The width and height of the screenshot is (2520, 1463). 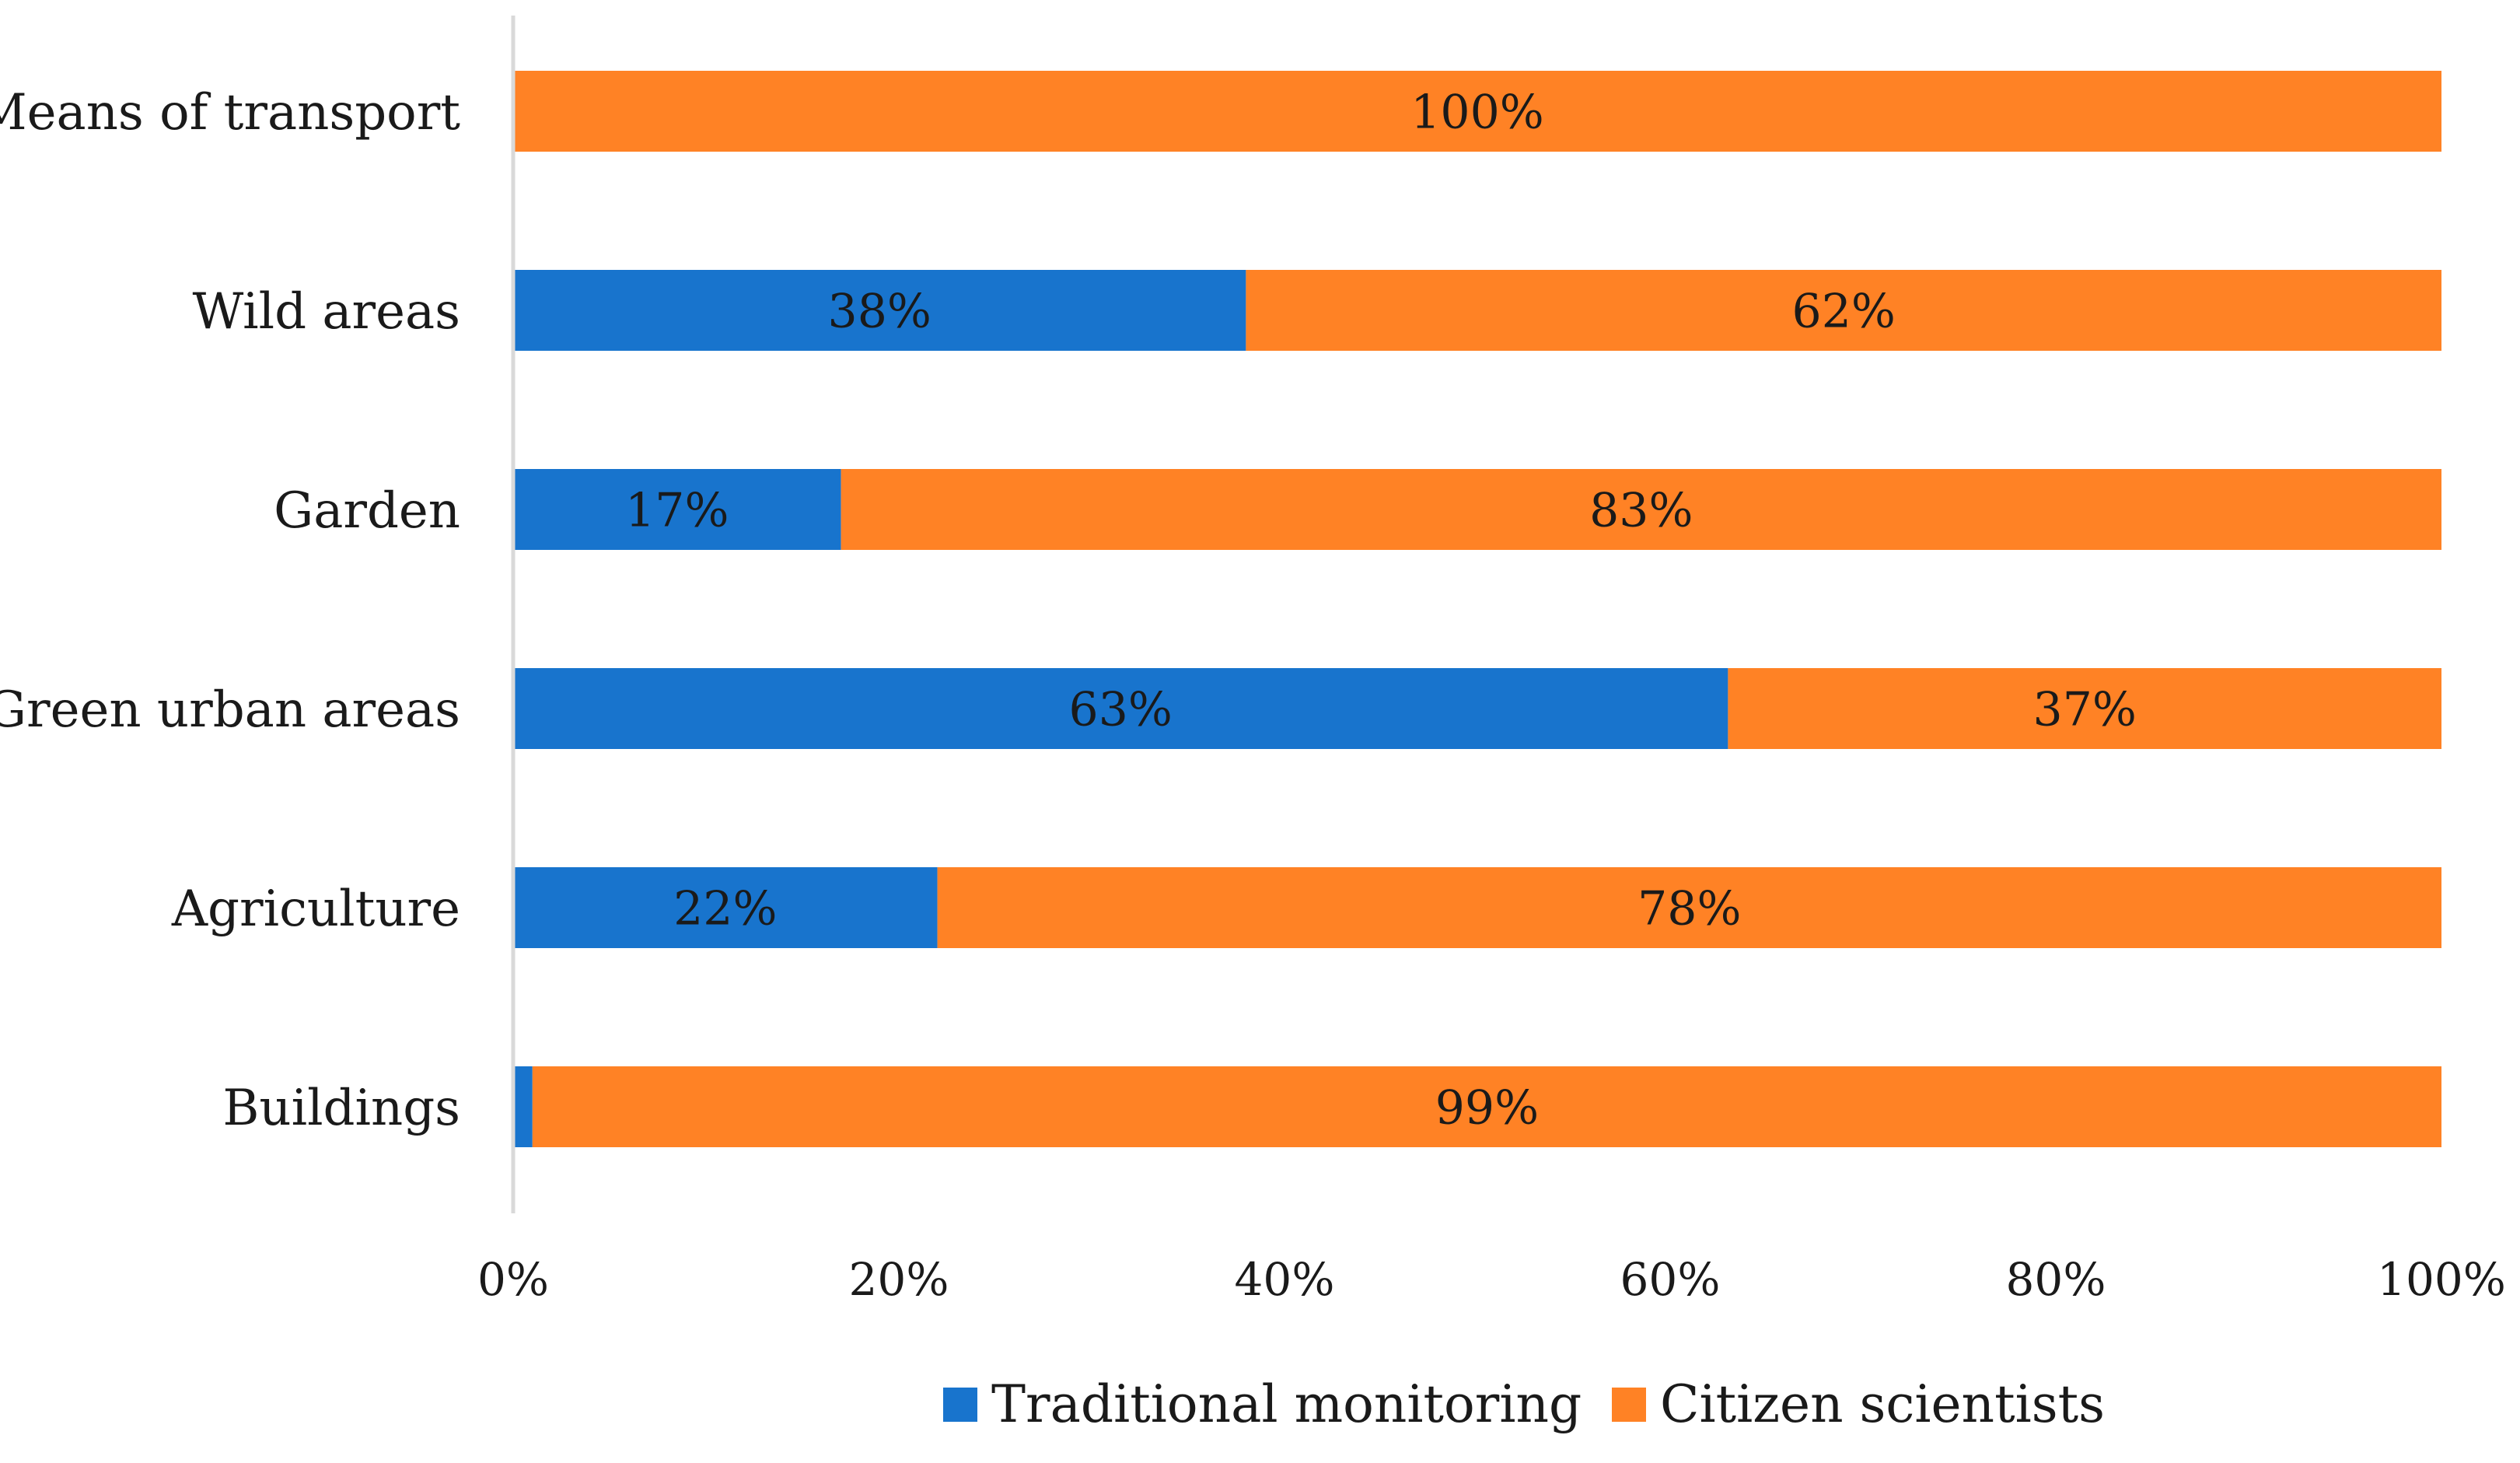 I want to click on data-label: 62%, so click(x=1844, y=312).